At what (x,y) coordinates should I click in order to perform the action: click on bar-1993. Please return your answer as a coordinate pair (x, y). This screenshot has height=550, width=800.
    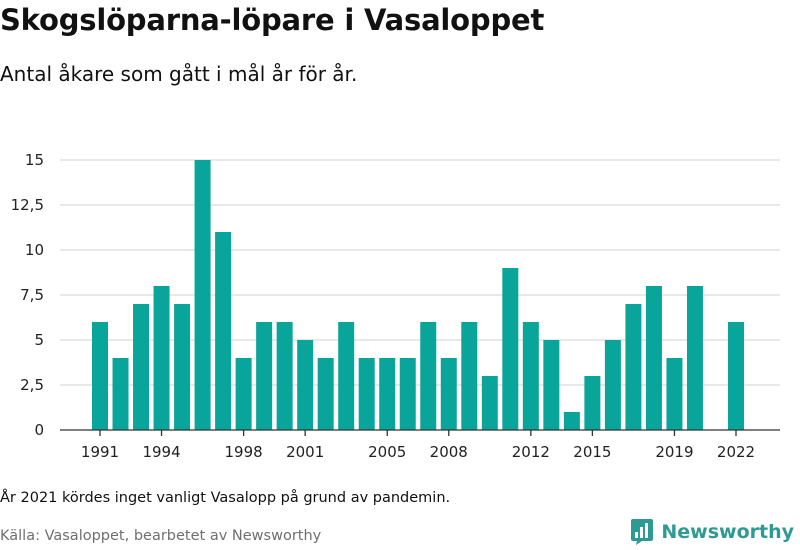
    Looking at the image, I should click on (141, 367).